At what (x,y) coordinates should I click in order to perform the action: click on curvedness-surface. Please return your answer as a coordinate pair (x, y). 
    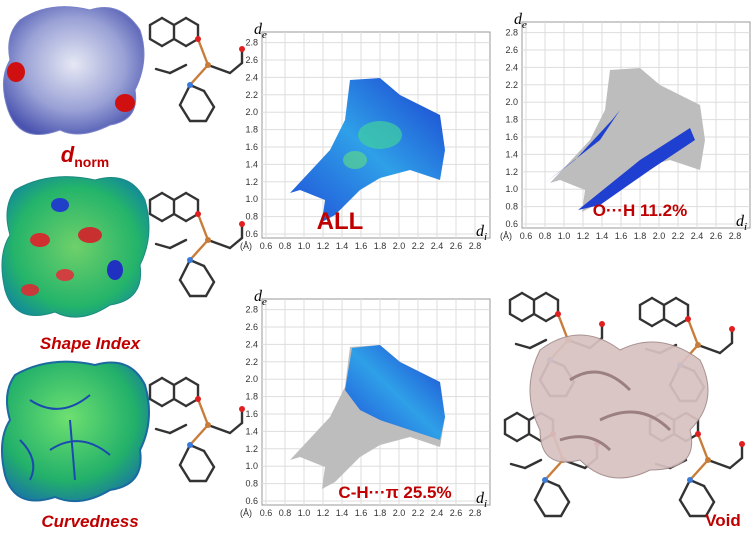
    Looking at the image, I should click on (123, 431).